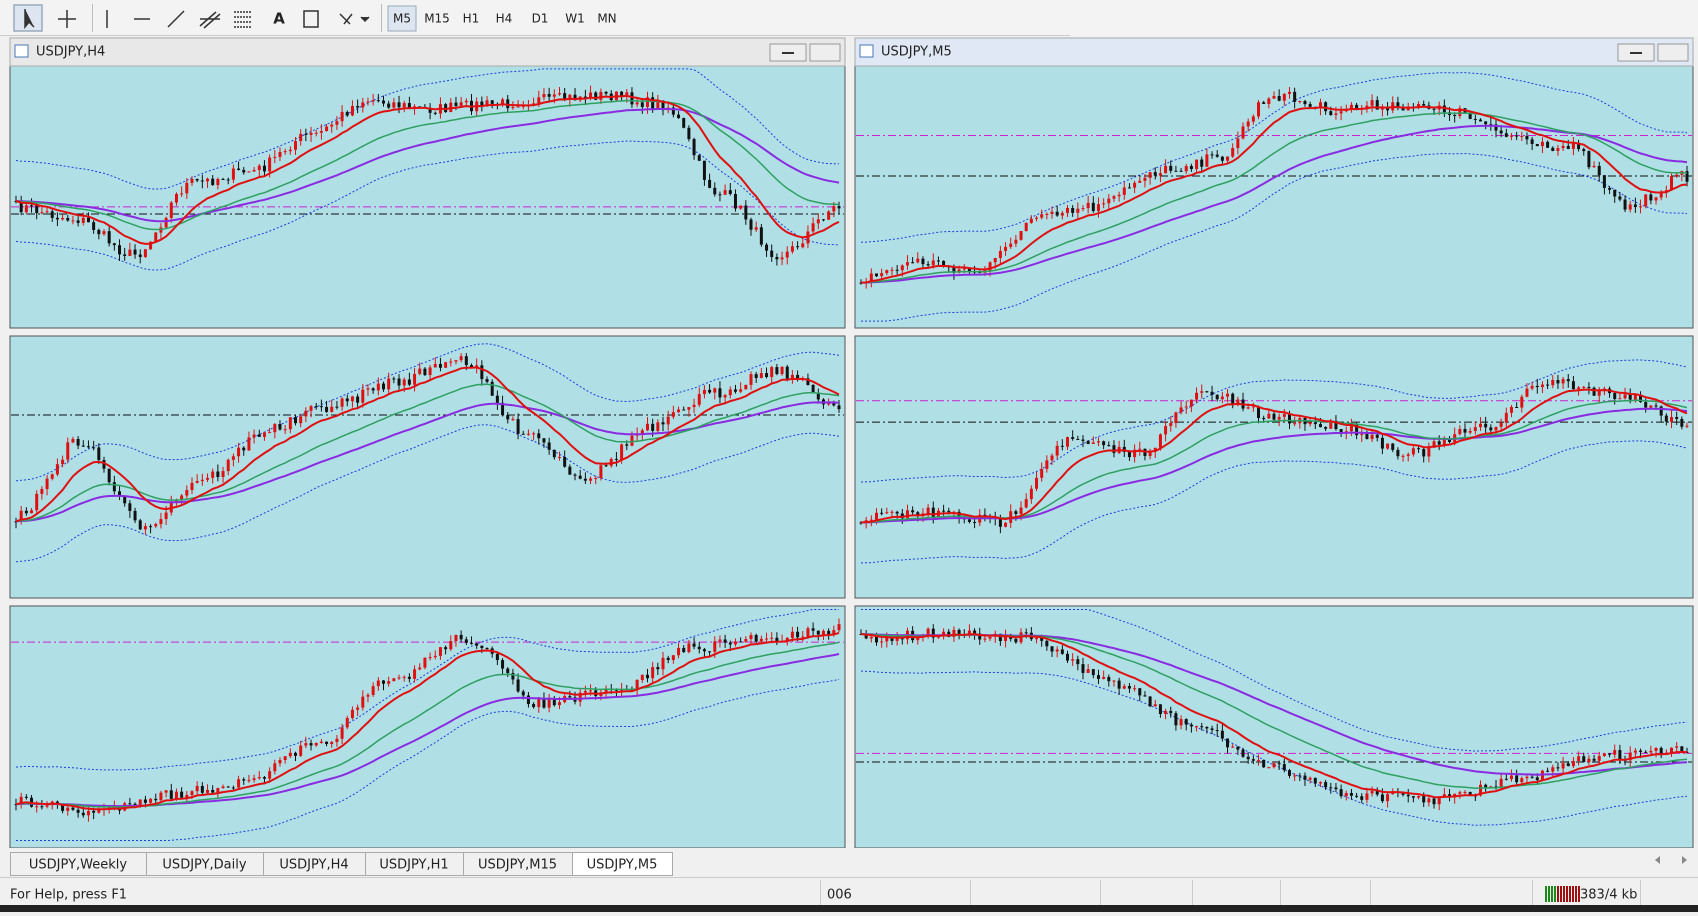 The height and width of the screenshot is (916, 1698). Describe the element at coordinates (279, 19) in the screenshot. I see `text-tool: A` at that location.